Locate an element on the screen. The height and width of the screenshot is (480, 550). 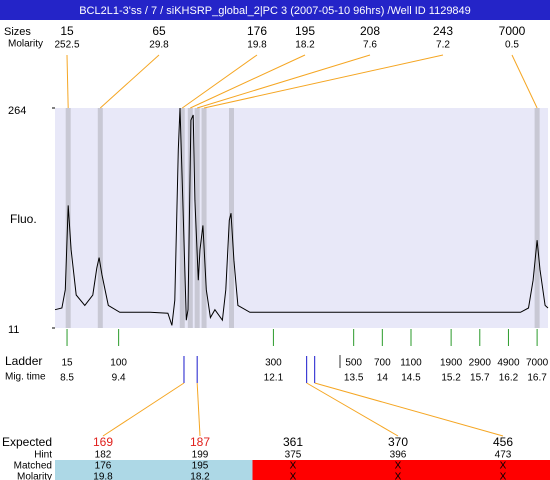
ladder-mig-time: 8.5 is located at coordinates (67, 378).